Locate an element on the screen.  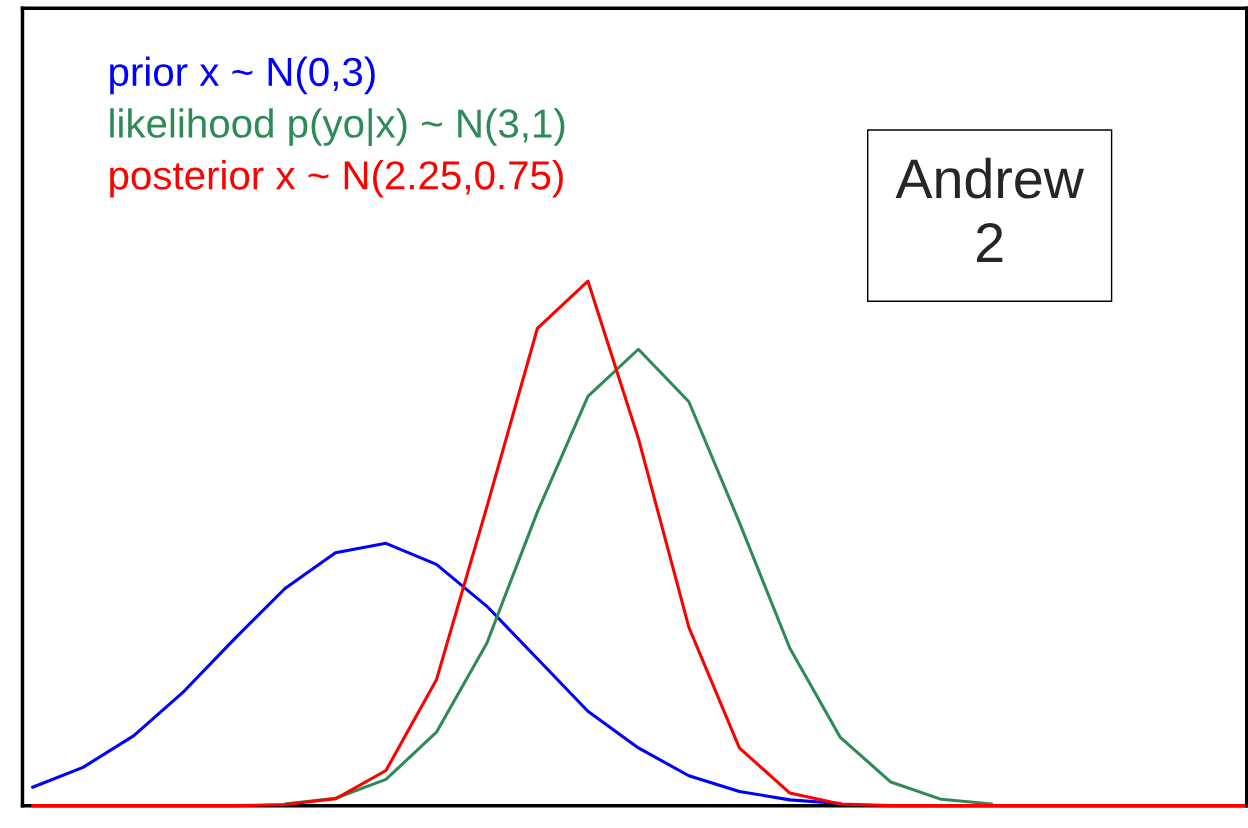
text: likelihood p(yo|x) ~ N(3,1) is located at coordinates (337, 127).